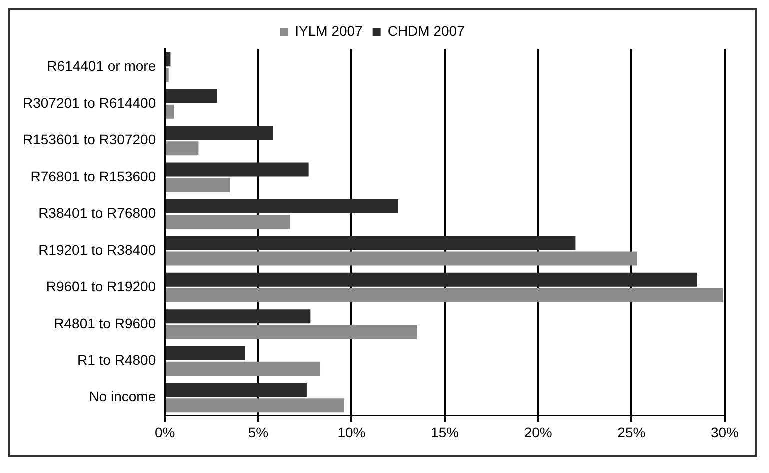 This screenshot has height=473, width=769. What do you see at coordinates (93, 176) in the screenshot?
I see `y-tick-label: R76801 to R153600` at bounding box center [93, 176].